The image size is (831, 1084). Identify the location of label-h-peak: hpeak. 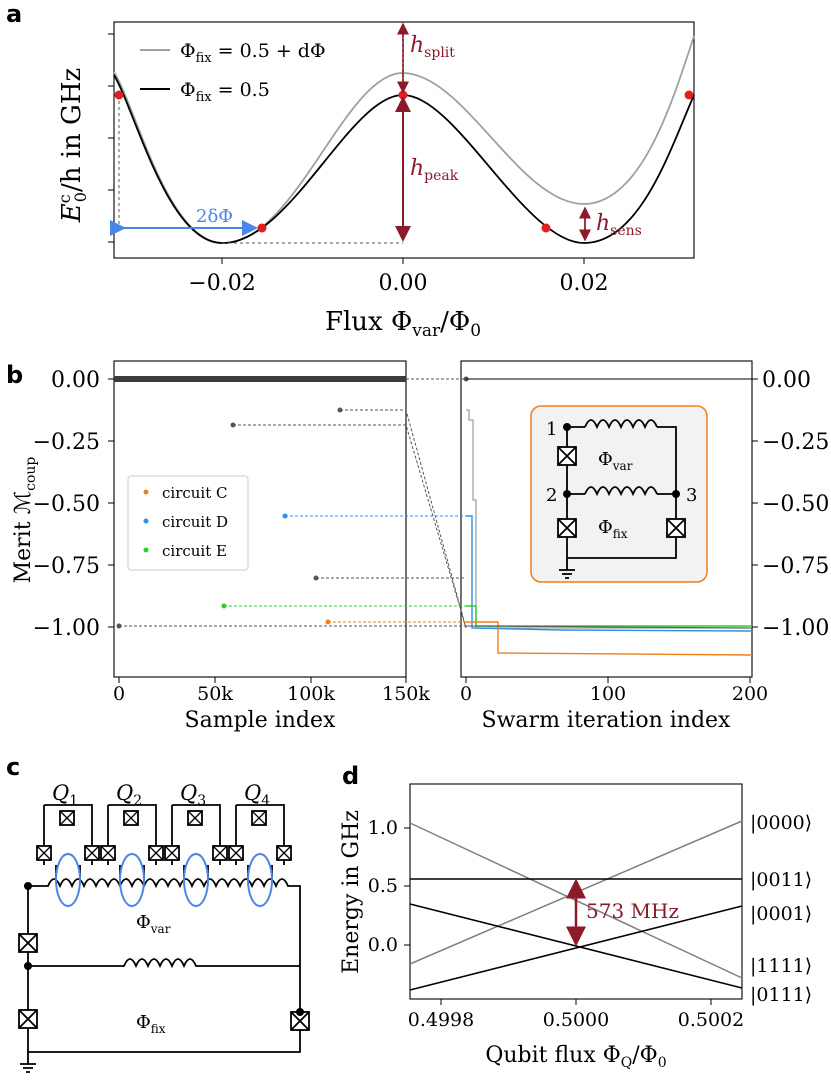
(434, 170).